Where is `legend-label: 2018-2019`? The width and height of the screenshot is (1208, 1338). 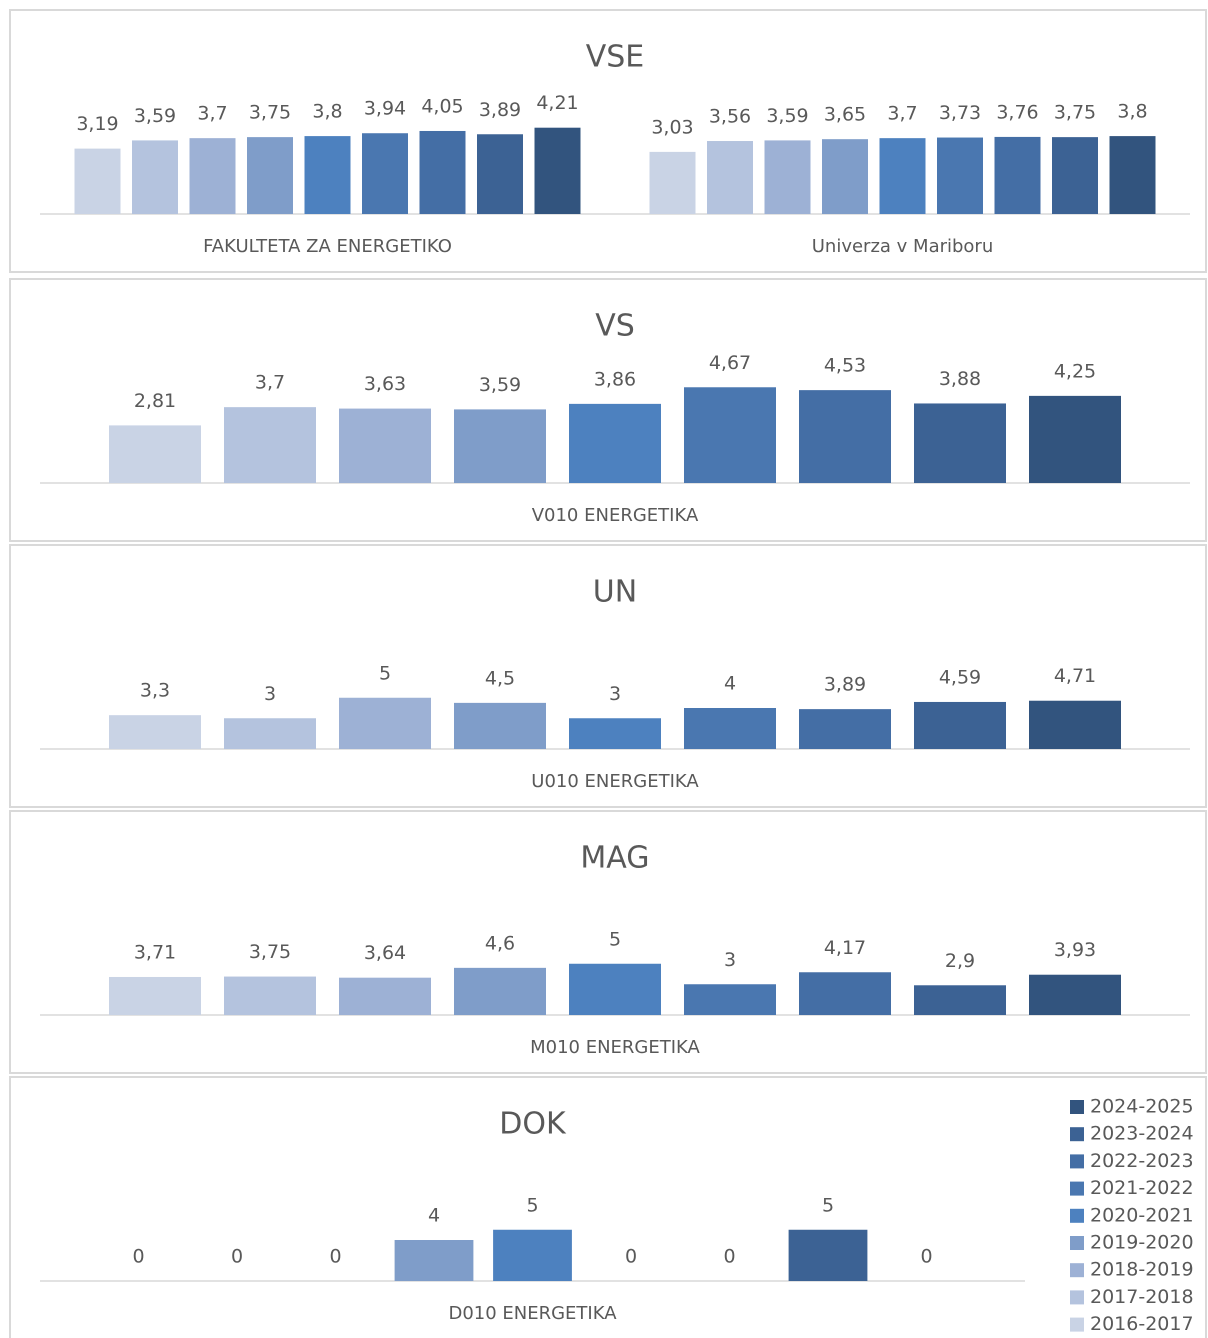 legend-label: 2018-2019 is located at coordinates (1142, 1270).